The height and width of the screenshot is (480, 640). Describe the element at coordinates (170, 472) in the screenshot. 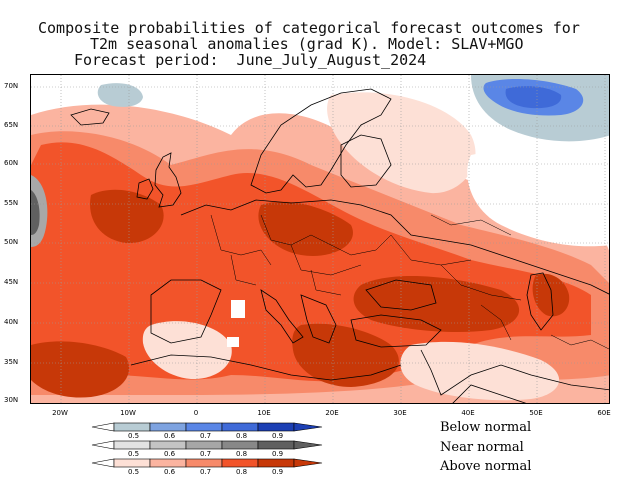

I see `above-normal-tick-1: 0.6` at that location.